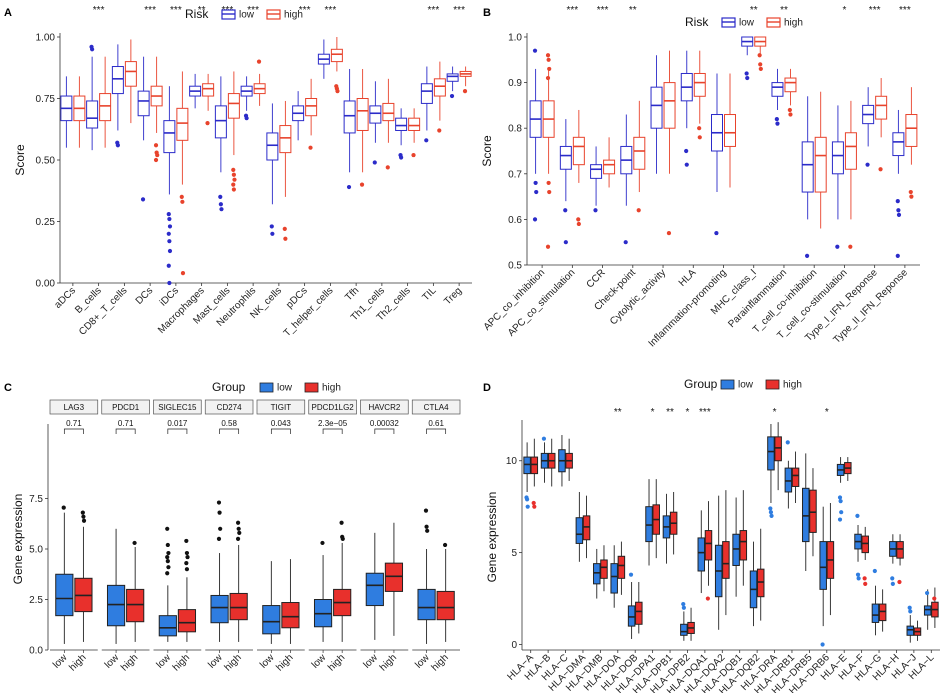  What do you see at coordinates (46, 38) in the screenshot?
I see `y-tick-label: 1.00` at bounding box center [46, 38].